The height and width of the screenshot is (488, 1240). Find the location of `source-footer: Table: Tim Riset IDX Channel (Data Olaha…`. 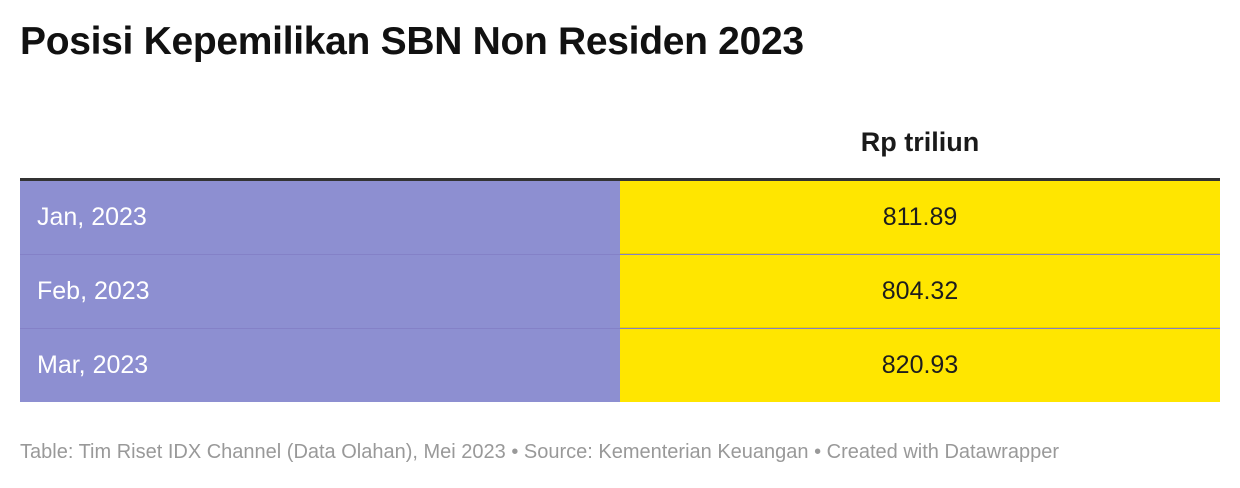

source-footer: Table: Tim Riset IDX Channel (Data Olaha… is located at coordinates (539, 452).